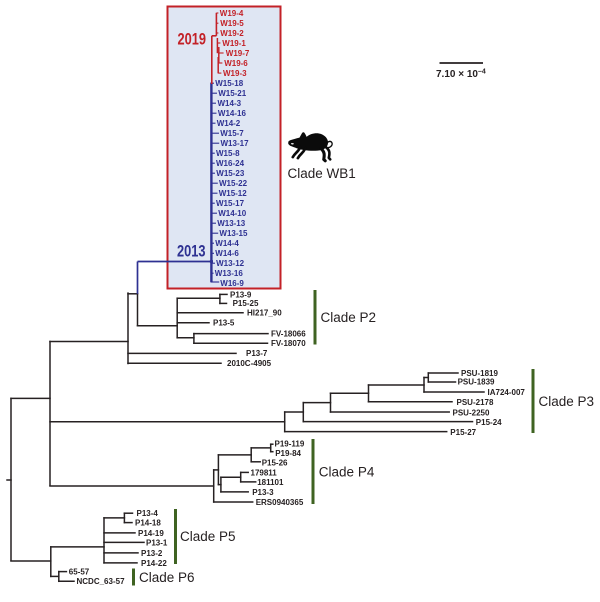 This screenshot has height=602, width=600. I want to click on svg-text: P13-7, so click(257, 353).